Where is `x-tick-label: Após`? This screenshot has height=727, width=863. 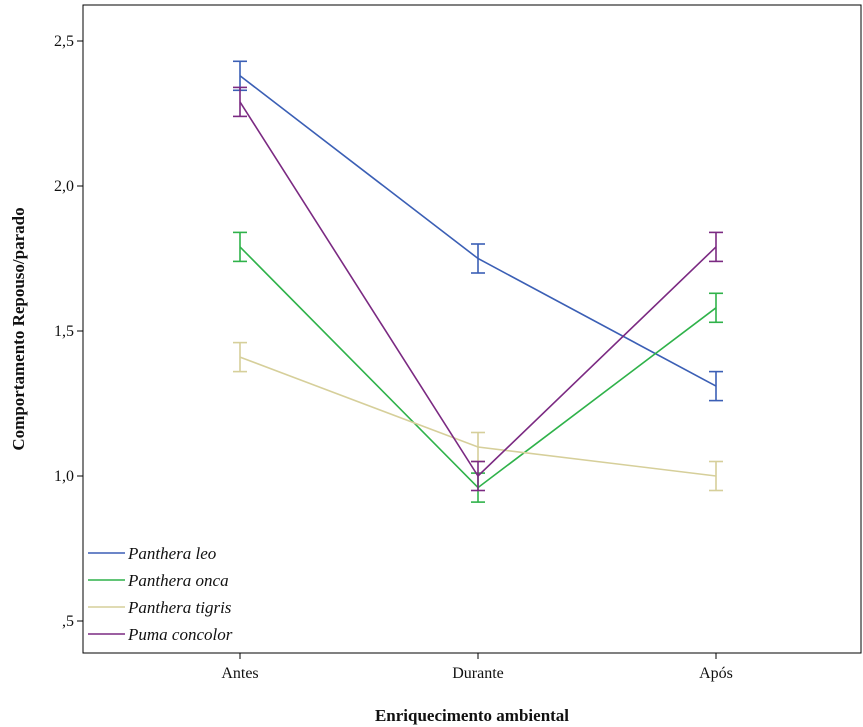
x-tick-label: Após is located at coordinates (716, 673).